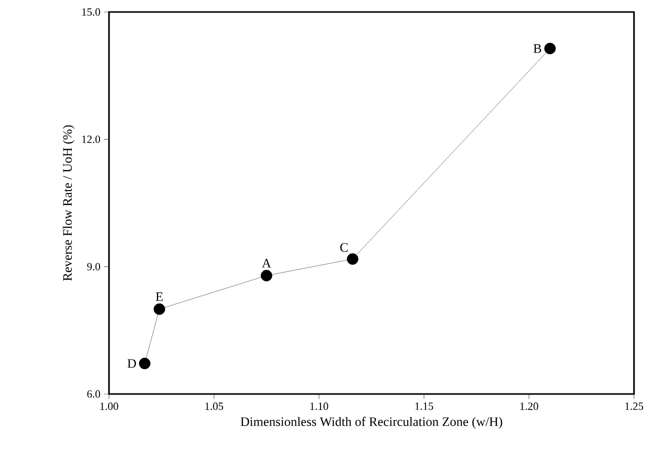 The height and width of the screenshot is (466, 653). I want to click on annotation: A, so click(267, 263).